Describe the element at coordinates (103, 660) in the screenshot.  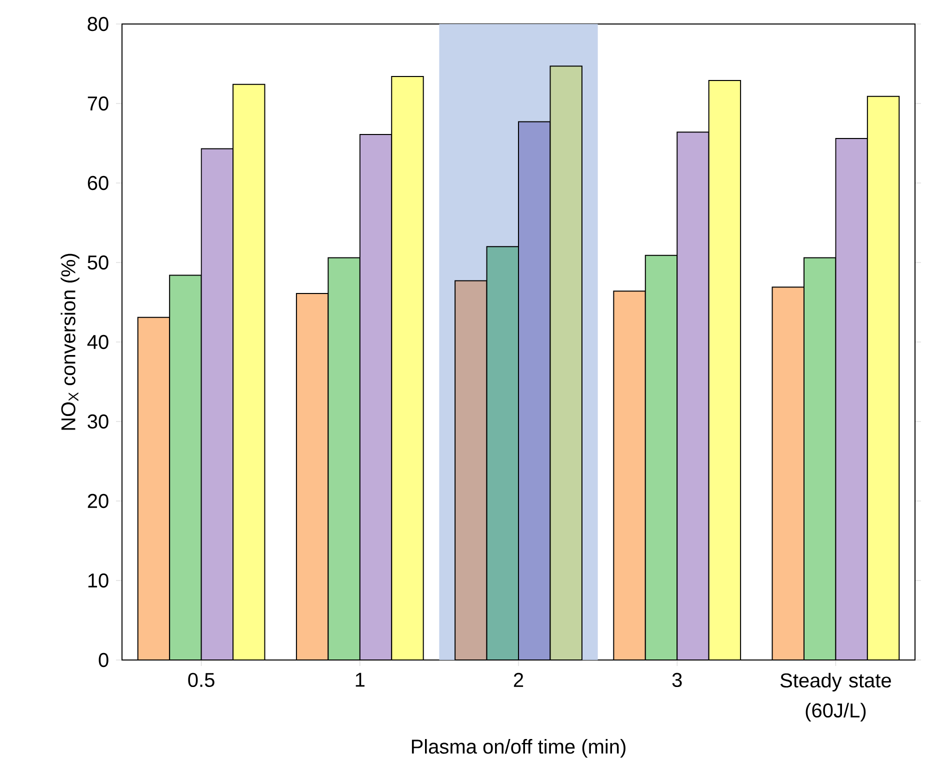
I see `y-tick-label: 0` at that location.